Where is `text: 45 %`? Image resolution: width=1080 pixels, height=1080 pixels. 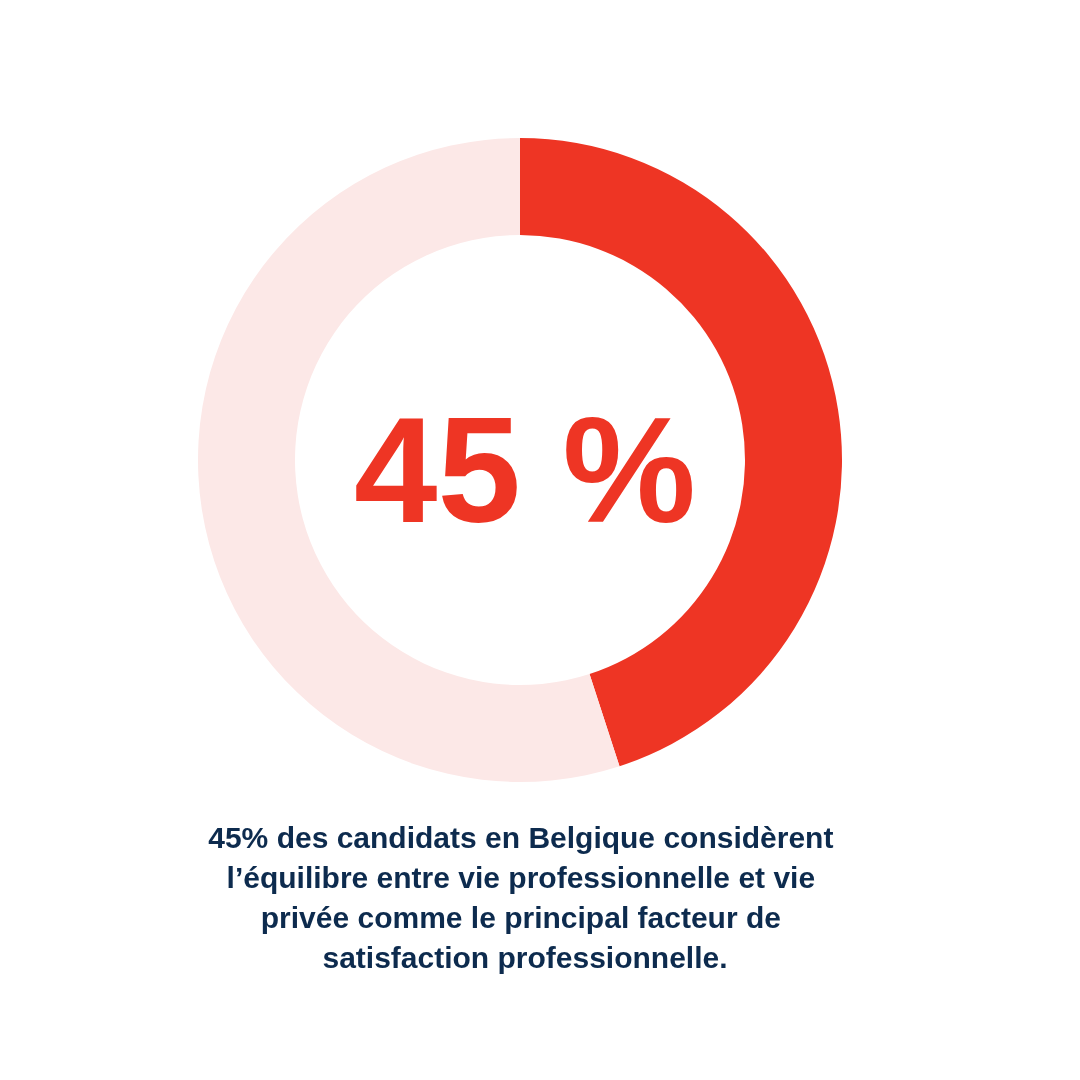 text: 45 % is located at coordinates (525, 470).